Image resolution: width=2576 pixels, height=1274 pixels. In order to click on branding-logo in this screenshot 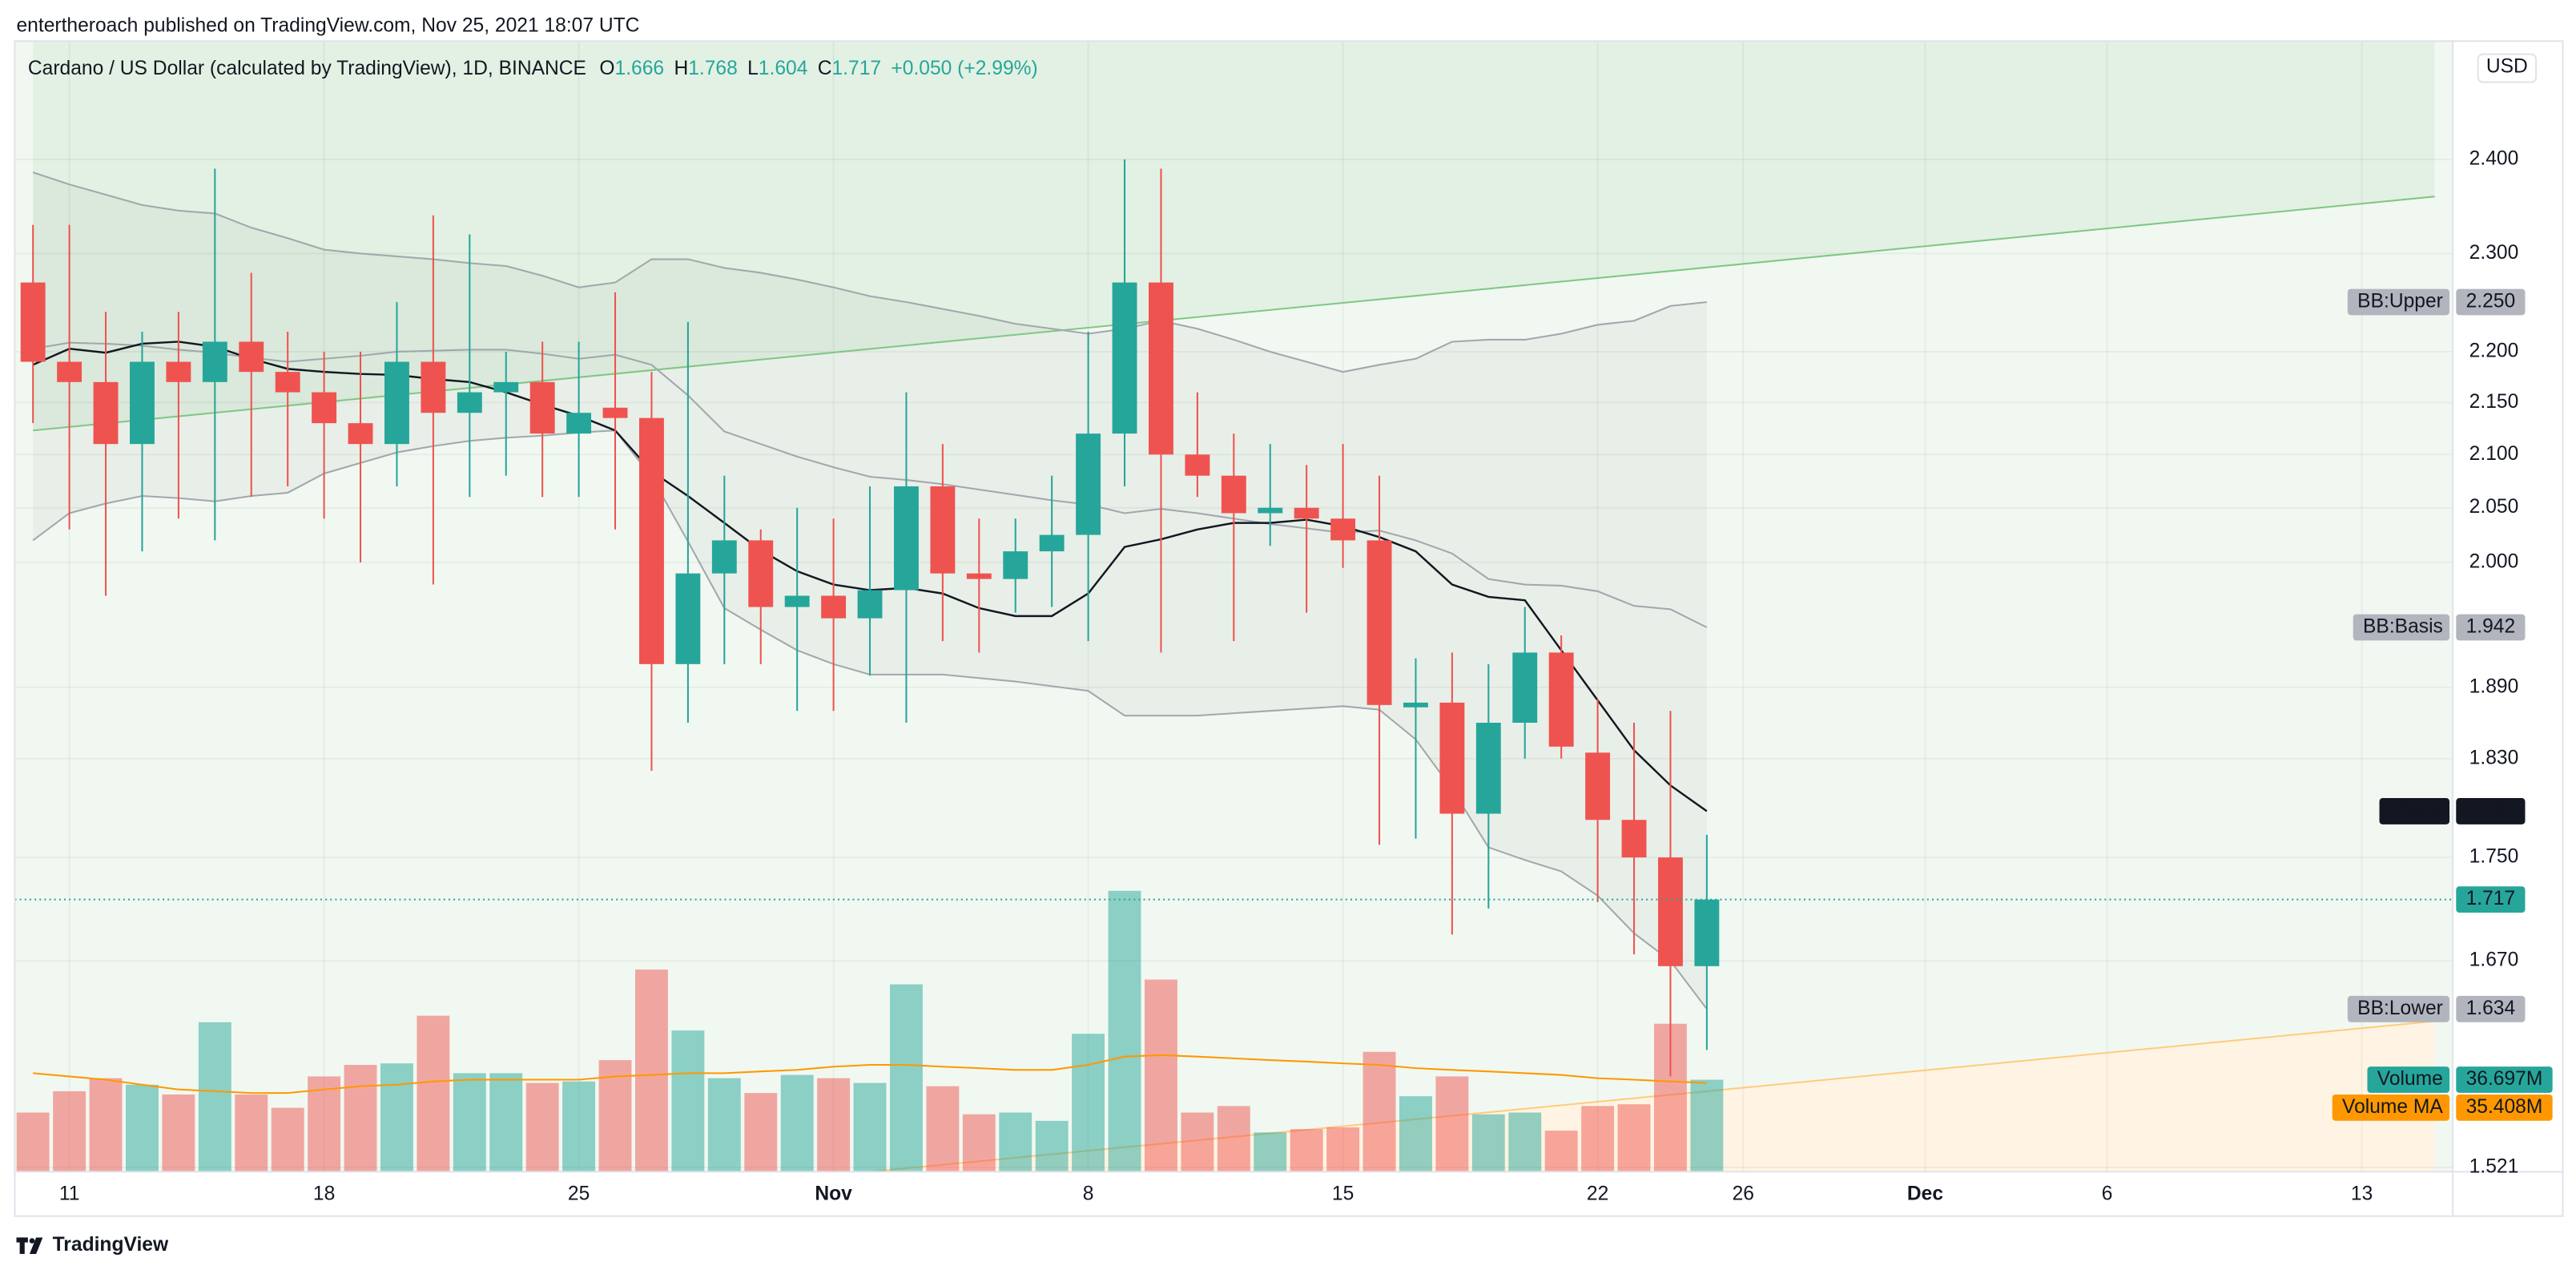, I will do `click(30, 1245)`.